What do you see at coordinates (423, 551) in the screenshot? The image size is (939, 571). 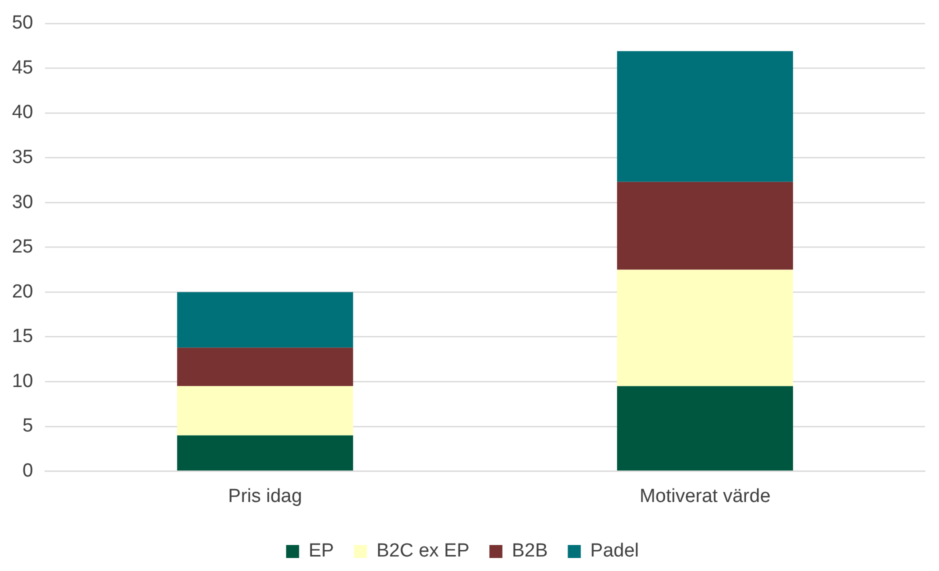 I see `legend-label: B2C ex EP` at bounding box center [423, 551].